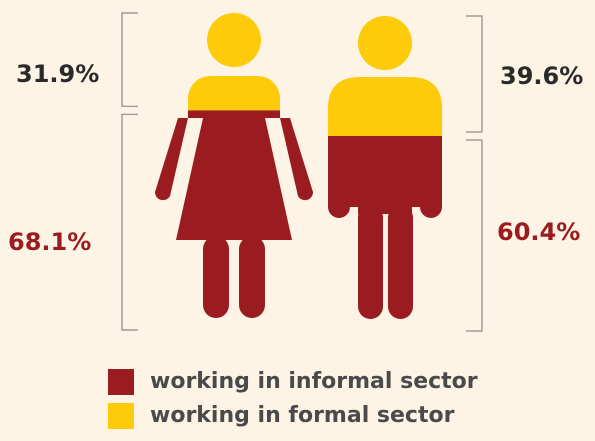  Describe the element at coordinates (539, 232) in the screenshot. I see `men-informal-value-label: 60.4%` at that location.